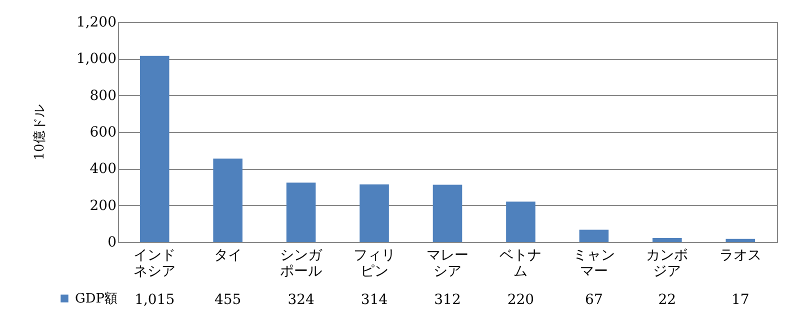 This screenshot has width=794, height=321. Describe the element at coordinates (103, 206) in the screenshot. I see `y-tick-label: 200` at that location.